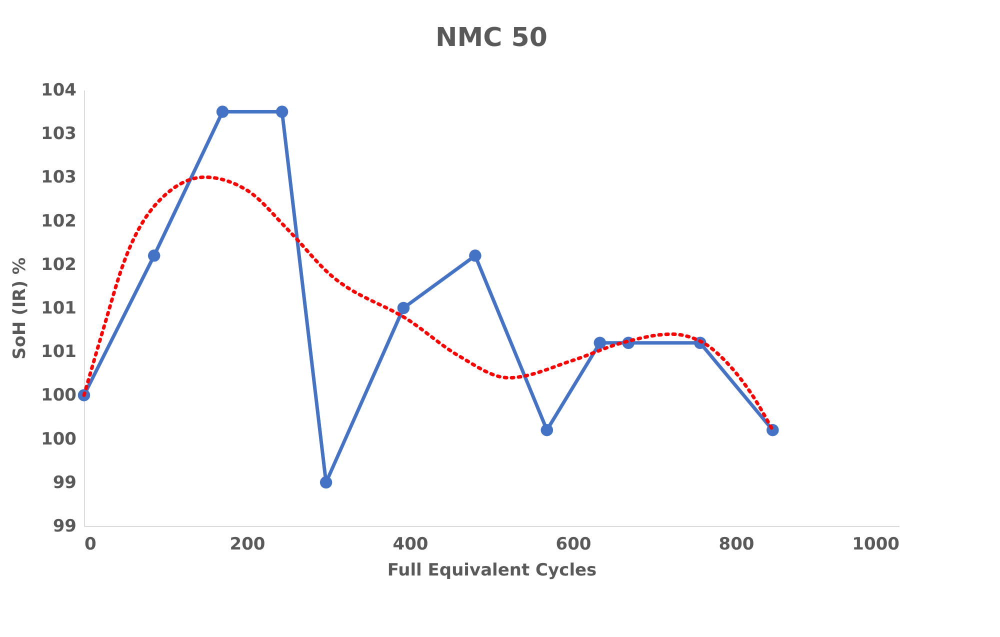 Image resolution: width=1000 pixels, height=637 pixels. I want to click on x-tick-label: 400, so click(410, 544).